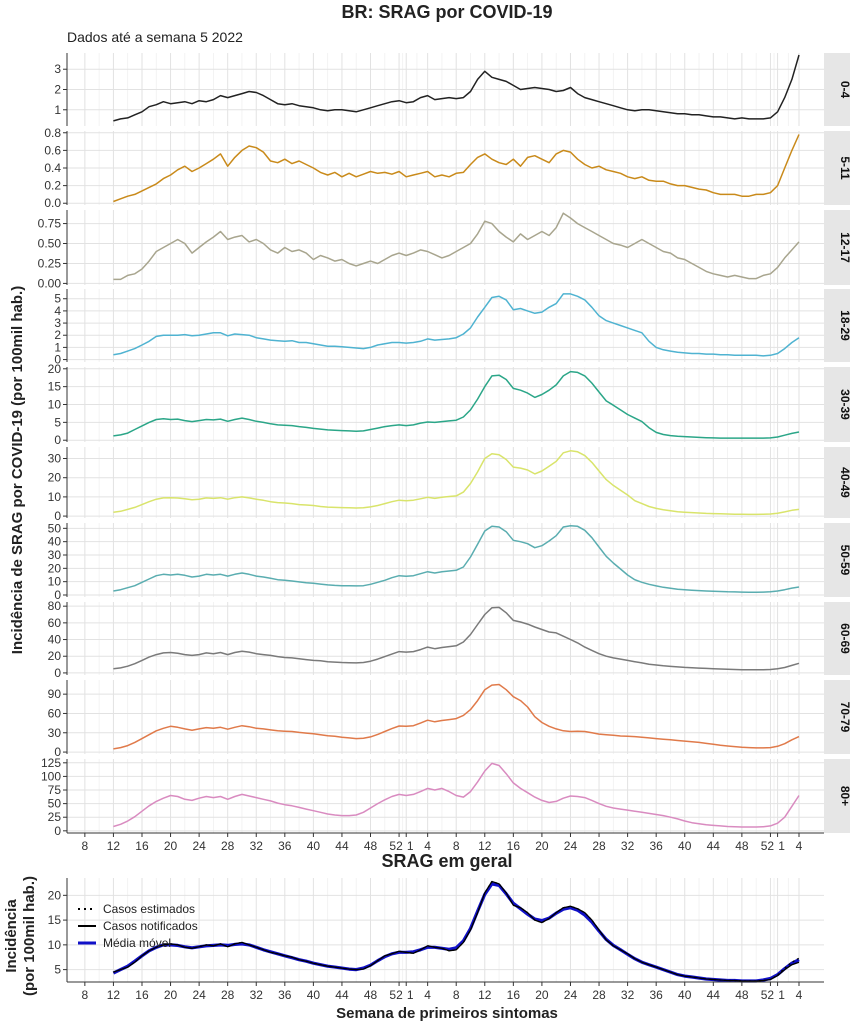 This screenshot has width=854, height=1024. Describe the element at coordinates (50, 244) in the screenshot. I see `y-tick-label: 0.50` at that location.